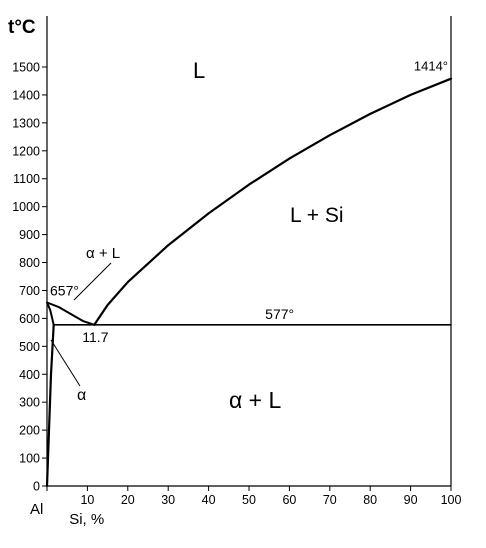 The height and width of the screenshot is (548, 486). What do you see at coordinates (279, 314) in the screenshot?
I see `annotation-eutectic-temp: 577°` at bounding box center [279, 314].